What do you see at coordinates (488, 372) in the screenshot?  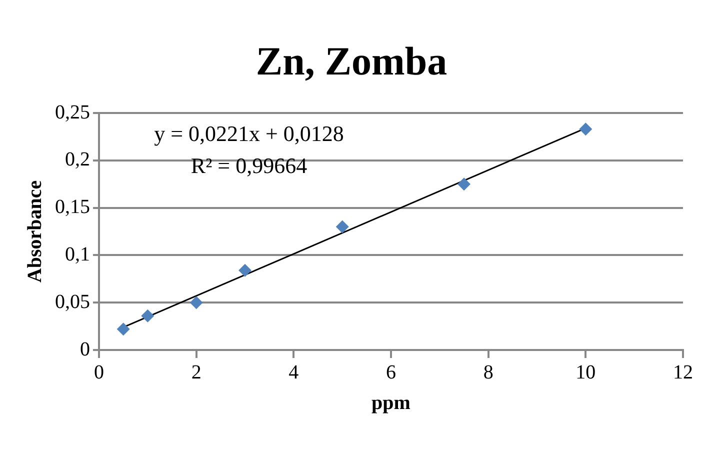 I see `x-tick-label: 8` at bounding box center [488, 372].